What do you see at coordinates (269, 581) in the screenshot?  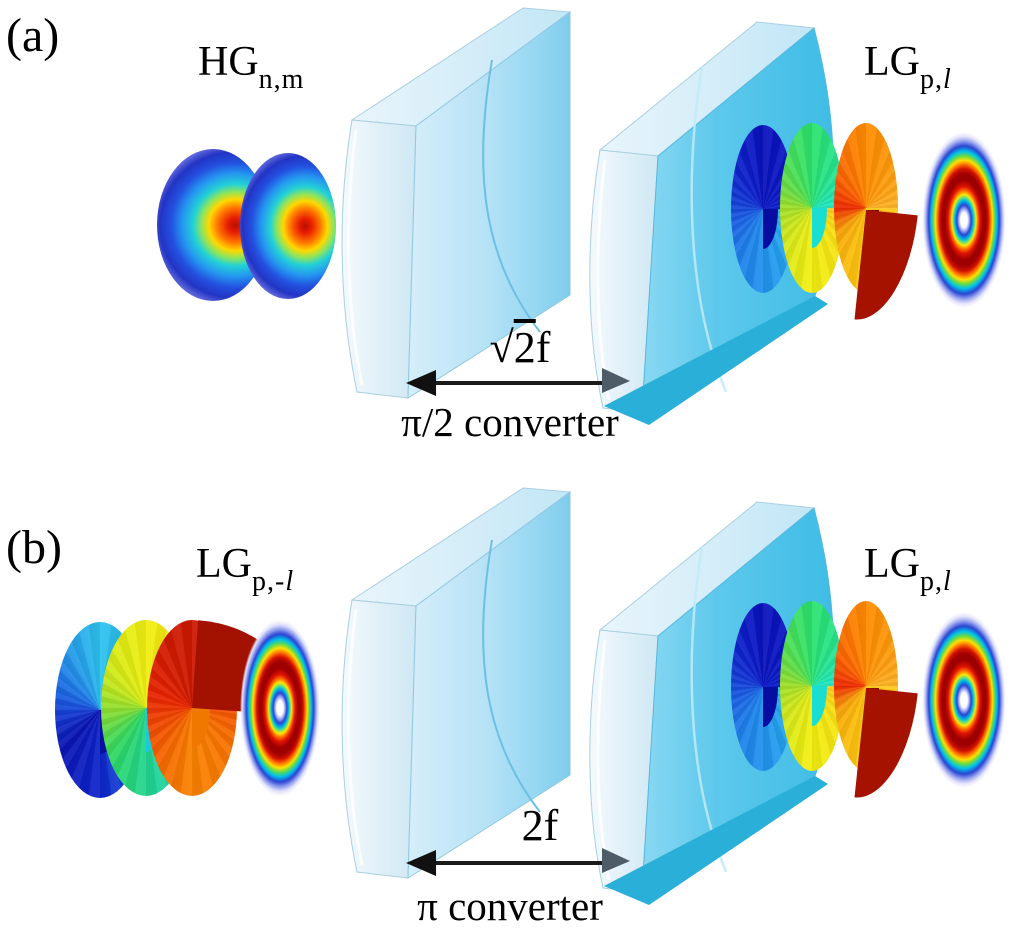 I see `mode-subscript: p,-` at bounding box center [269, 581].